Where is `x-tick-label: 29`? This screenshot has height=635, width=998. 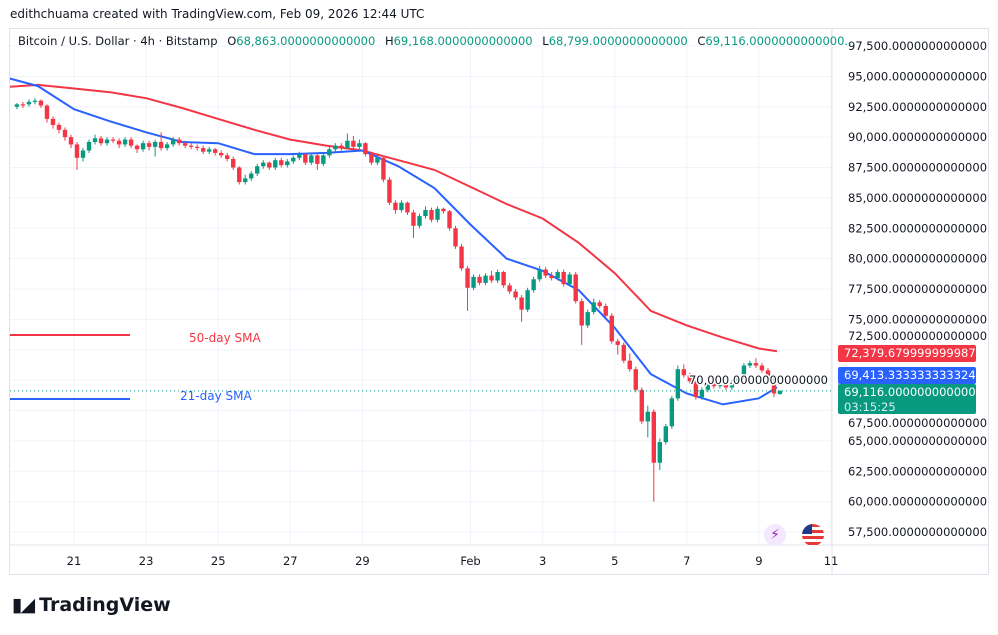
x-tick-label: 29 is located at coordinates (362, 561).